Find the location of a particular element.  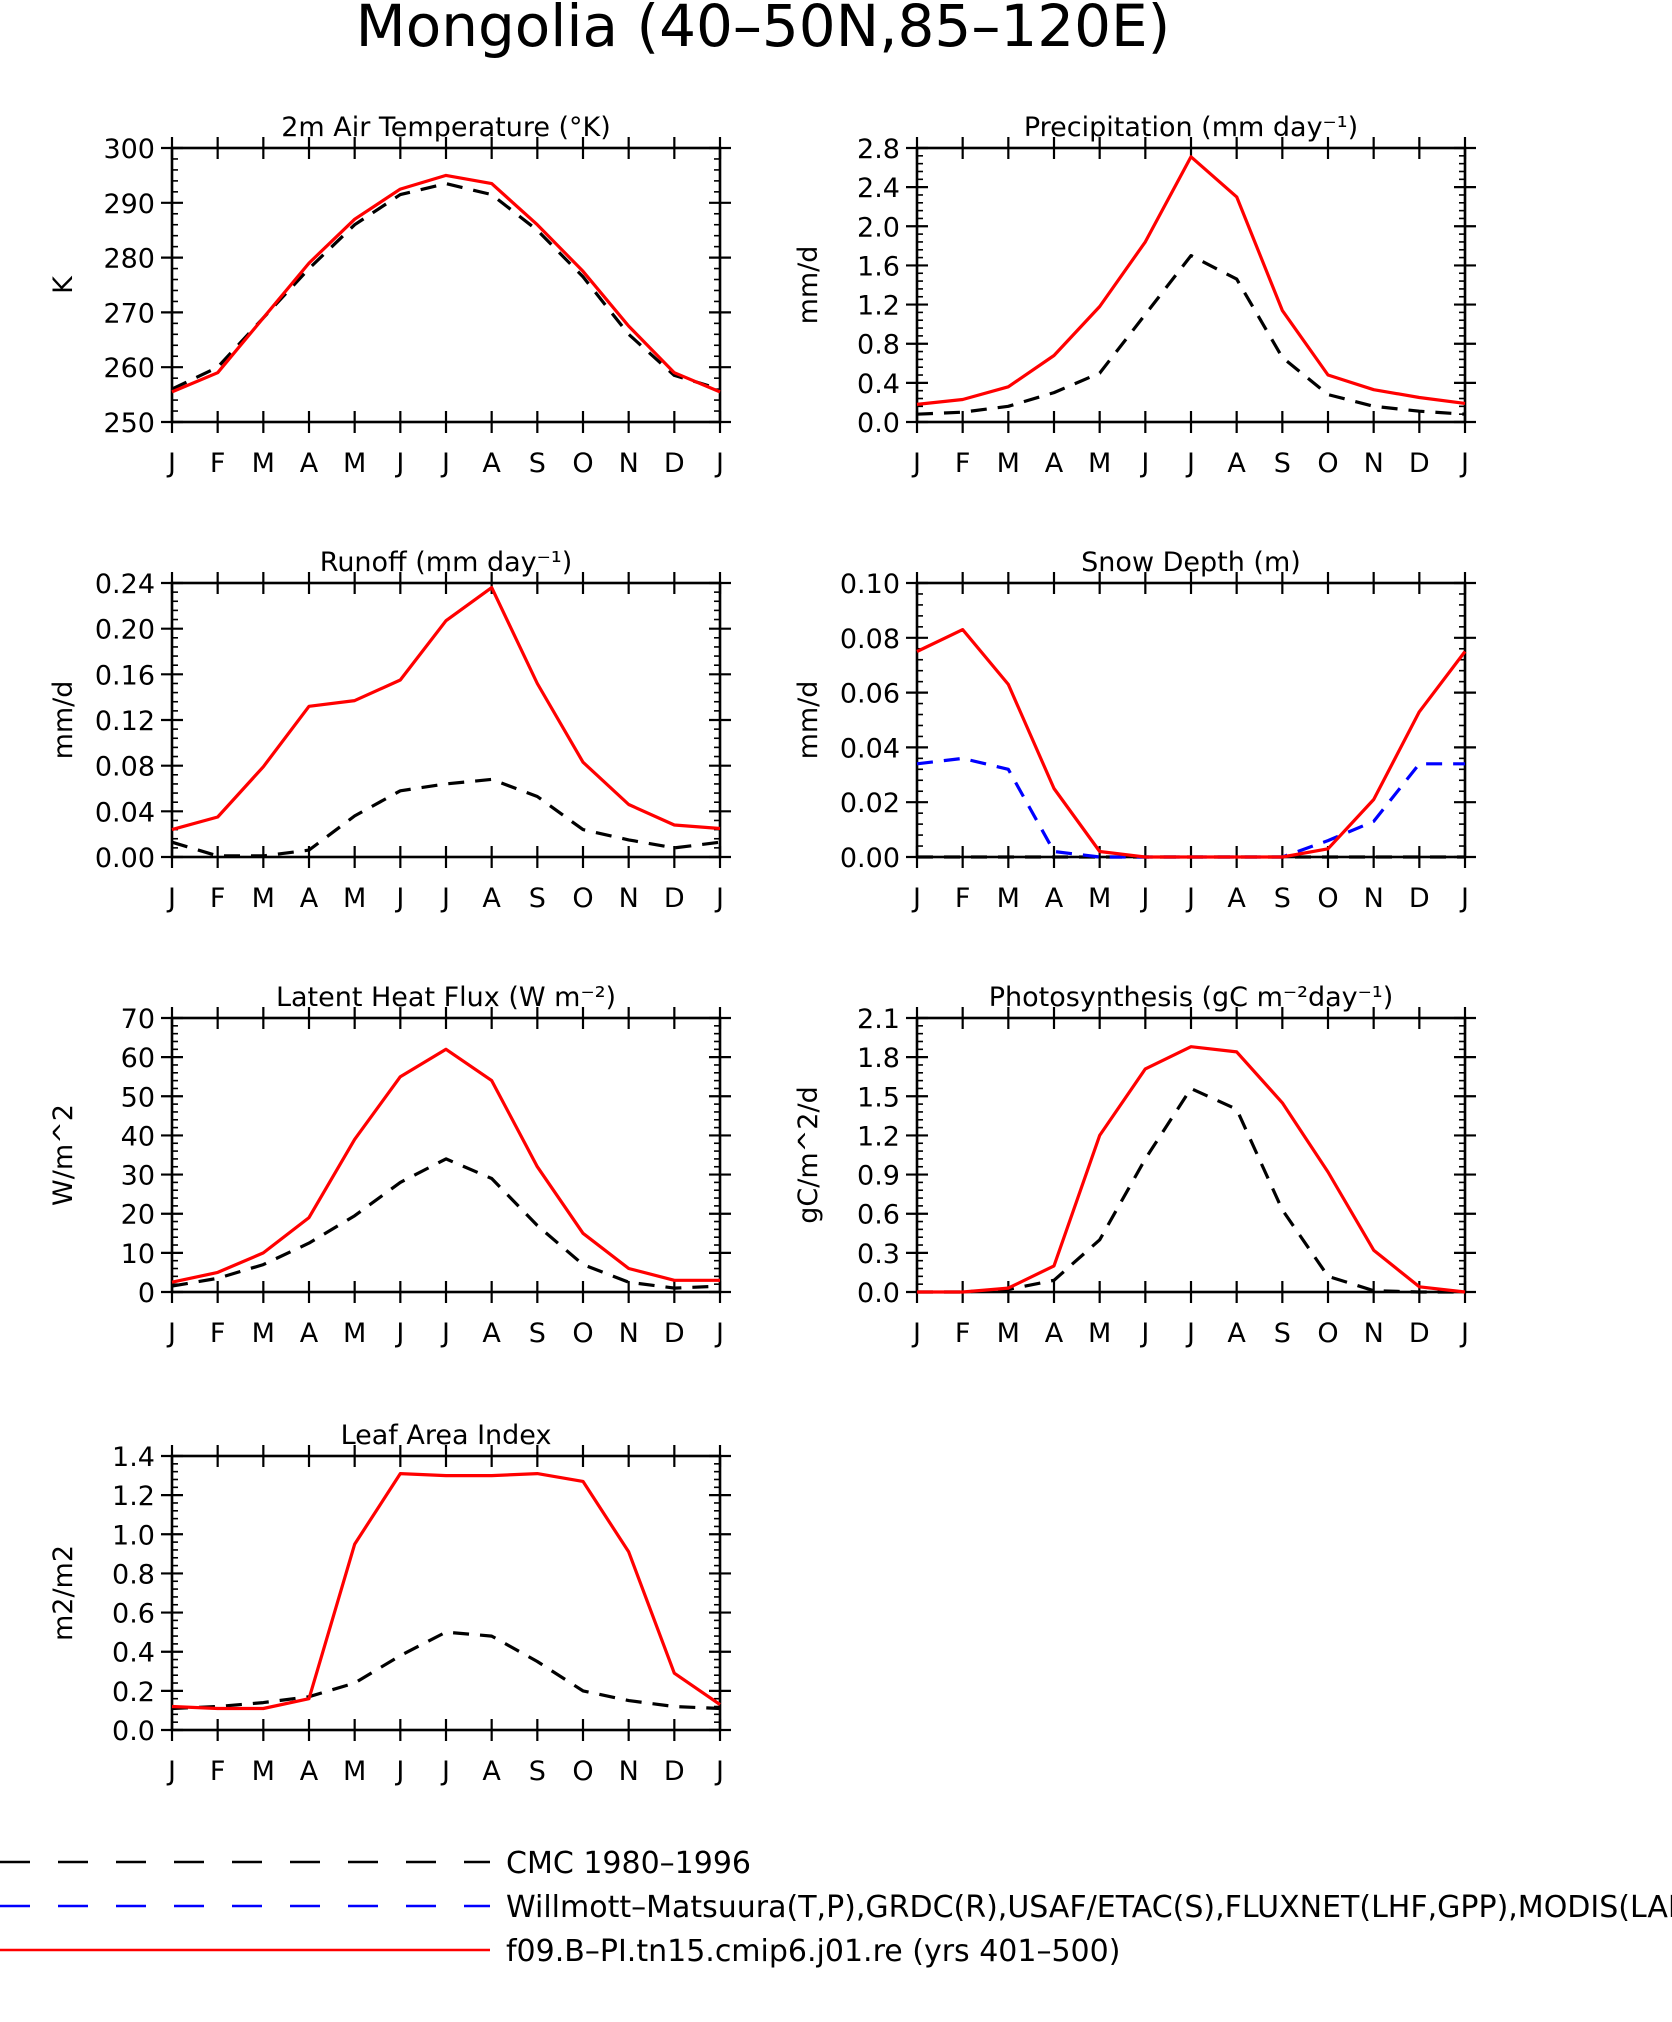

y-tick-label: 280 is located at coordinates (129, 259).